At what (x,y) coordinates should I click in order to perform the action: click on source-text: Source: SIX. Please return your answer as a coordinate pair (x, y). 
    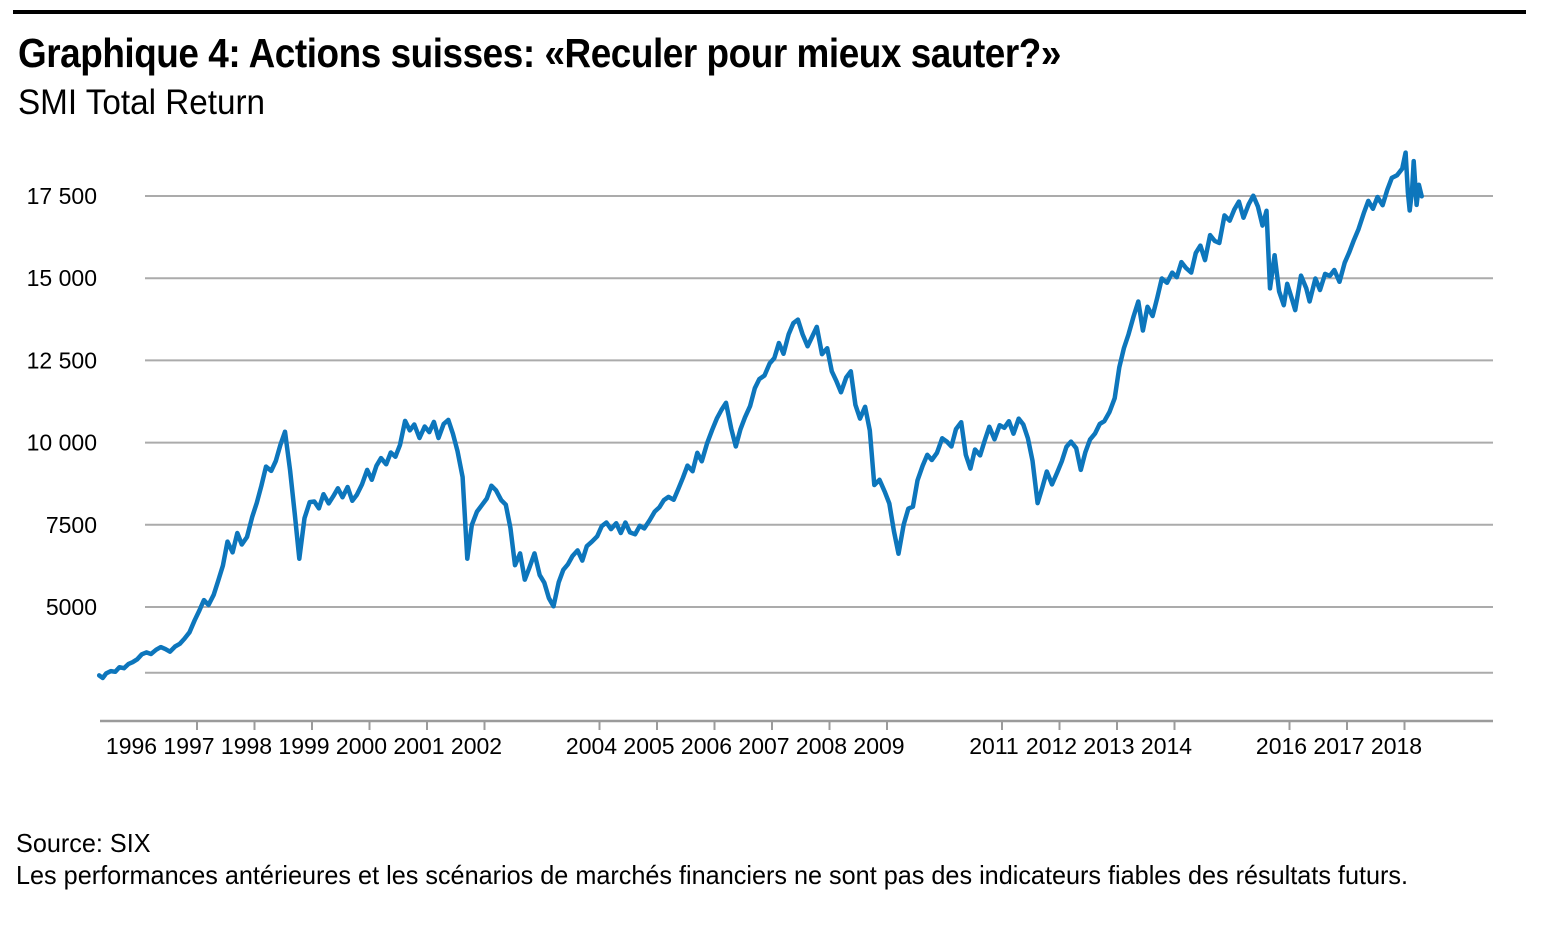
    Looking at the image, I should click on (83, 843).